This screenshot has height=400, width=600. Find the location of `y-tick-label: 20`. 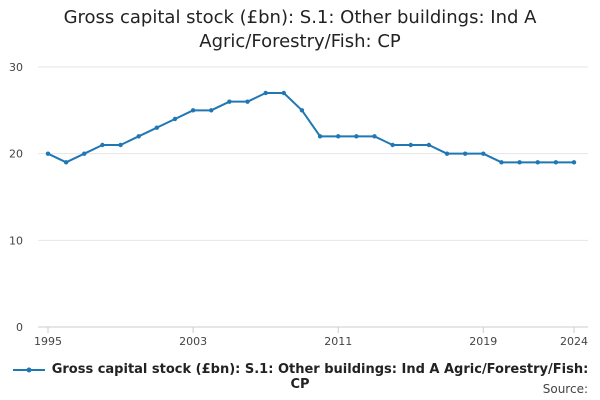

y-tick-label: 20 is located at coordinates (16, 154).